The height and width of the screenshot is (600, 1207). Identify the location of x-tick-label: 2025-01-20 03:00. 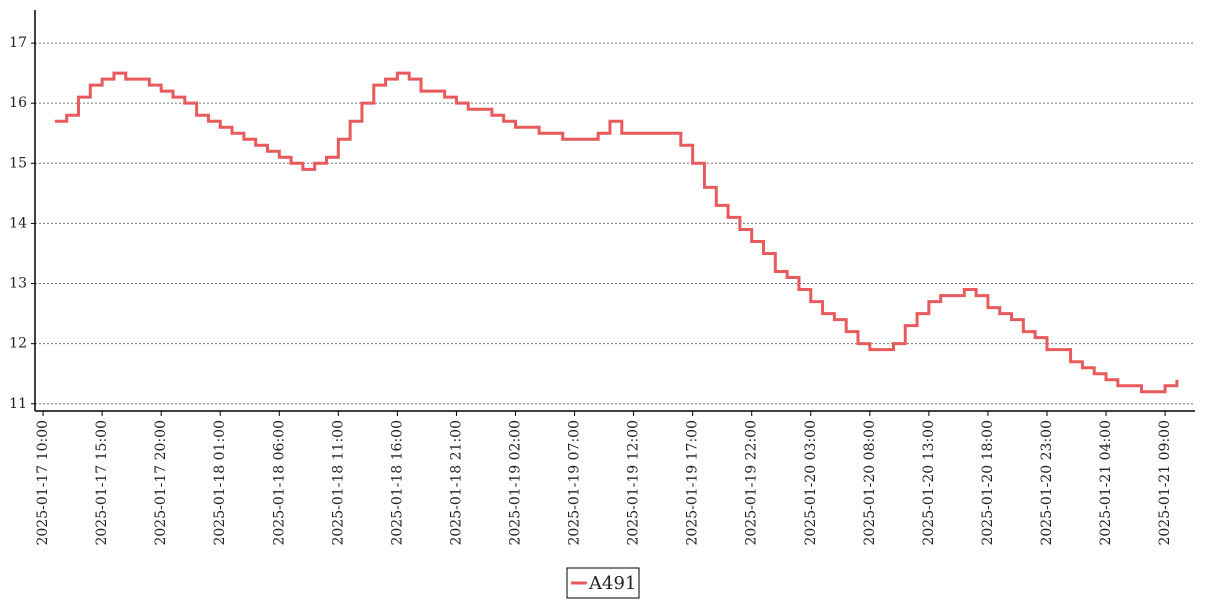
(811, 483).